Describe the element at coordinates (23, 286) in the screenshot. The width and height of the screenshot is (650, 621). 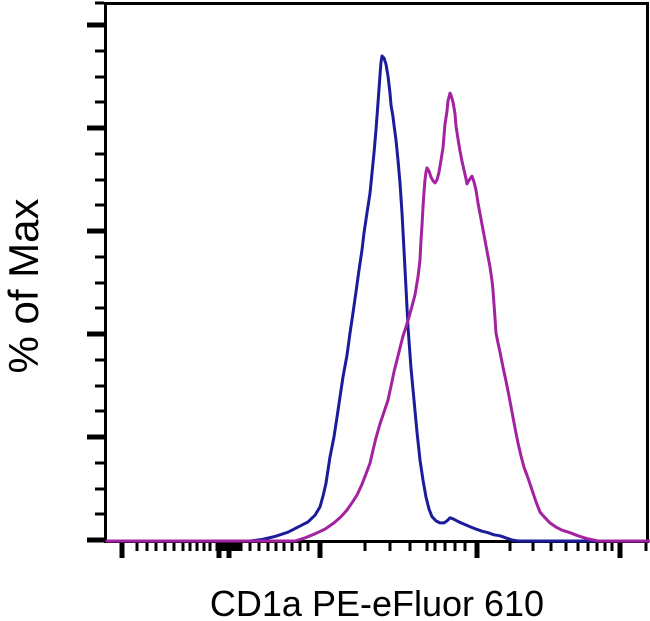
I see `y-axis-label: % of Max` at that location.